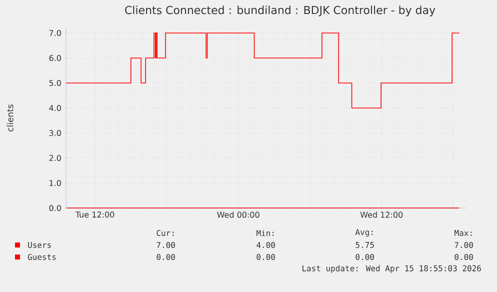  I want to click on y-tick-label: 2.0, so click(55, 158).